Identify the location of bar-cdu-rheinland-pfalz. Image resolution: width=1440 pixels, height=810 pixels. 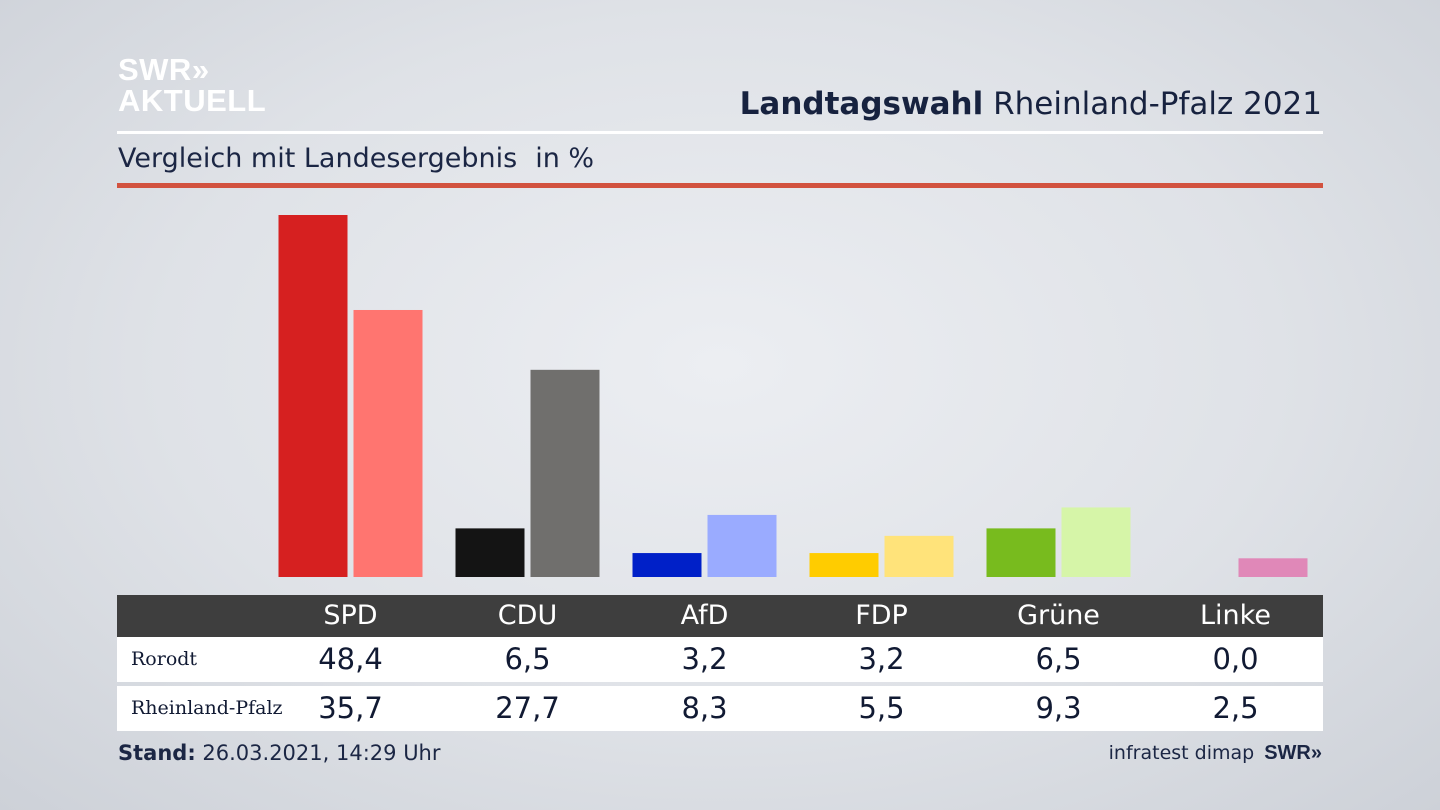
(565, 473).